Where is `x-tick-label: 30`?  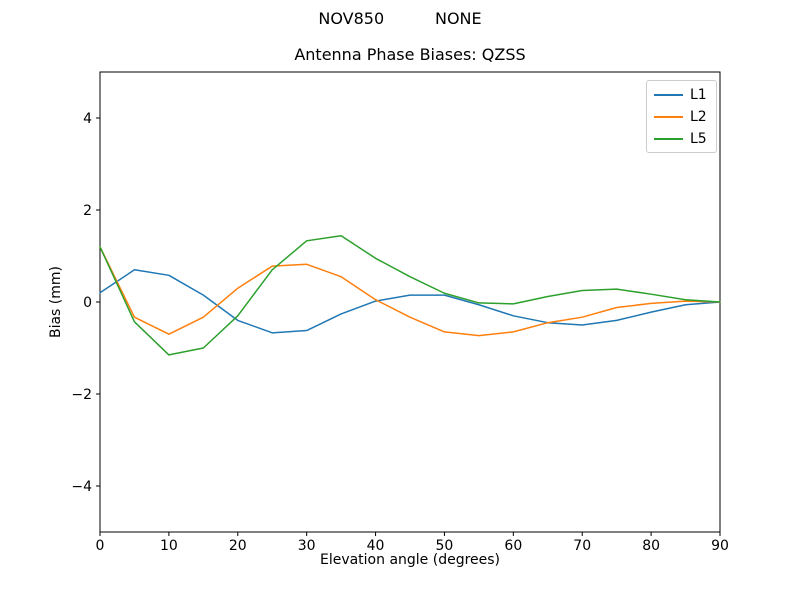
x-tick-label: 30 is located at coordinates (307, 546).